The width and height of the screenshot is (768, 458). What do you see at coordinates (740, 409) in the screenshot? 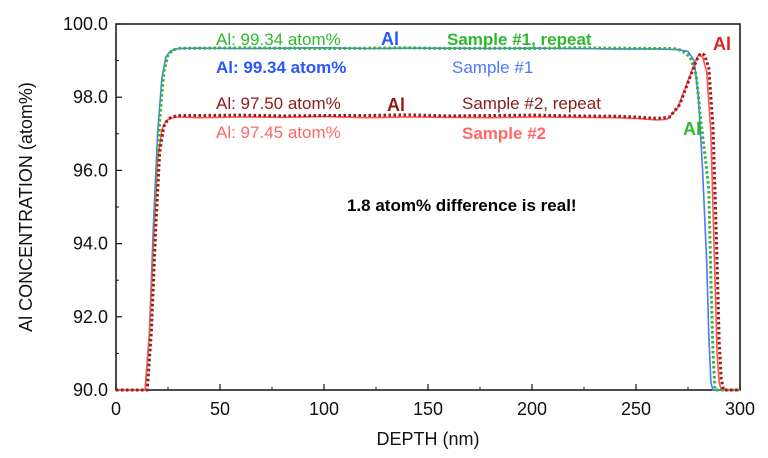
I see `x-tick-label: 300` at bounding box center [740, 409].